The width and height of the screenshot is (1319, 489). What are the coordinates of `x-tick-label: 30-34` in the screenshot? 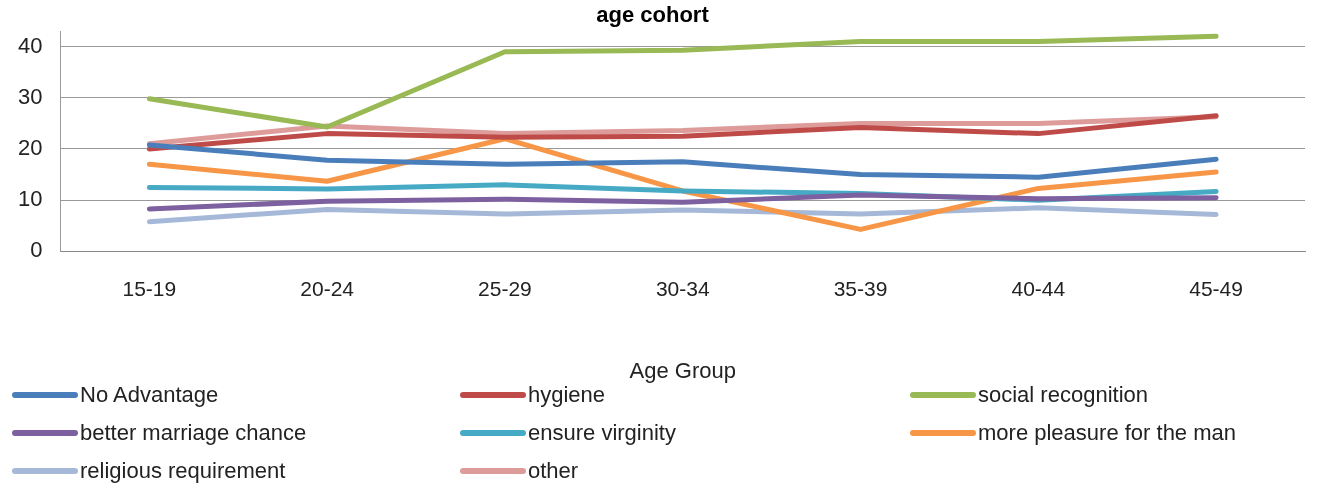 It's located at (682, 288).